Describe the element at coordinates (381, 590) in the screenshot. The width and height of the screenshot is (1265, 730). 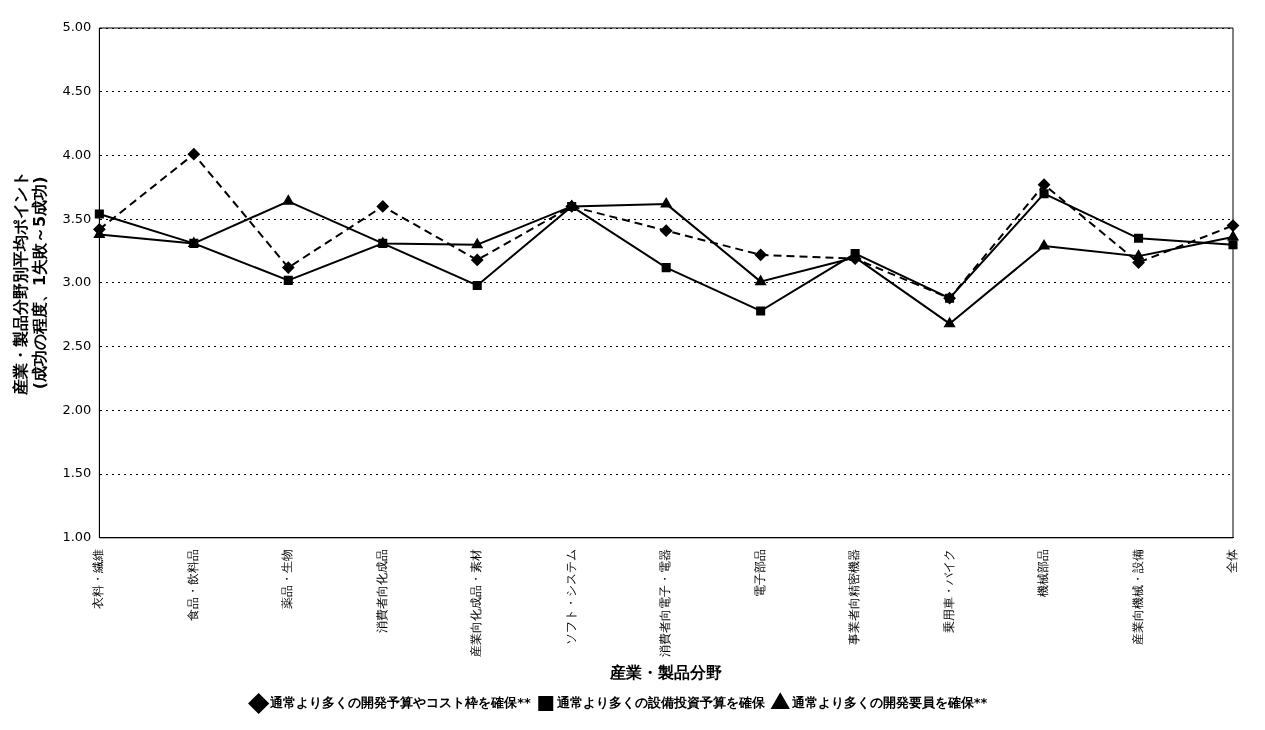
I see `x-tick-label: 消費者向化成品` at that location.